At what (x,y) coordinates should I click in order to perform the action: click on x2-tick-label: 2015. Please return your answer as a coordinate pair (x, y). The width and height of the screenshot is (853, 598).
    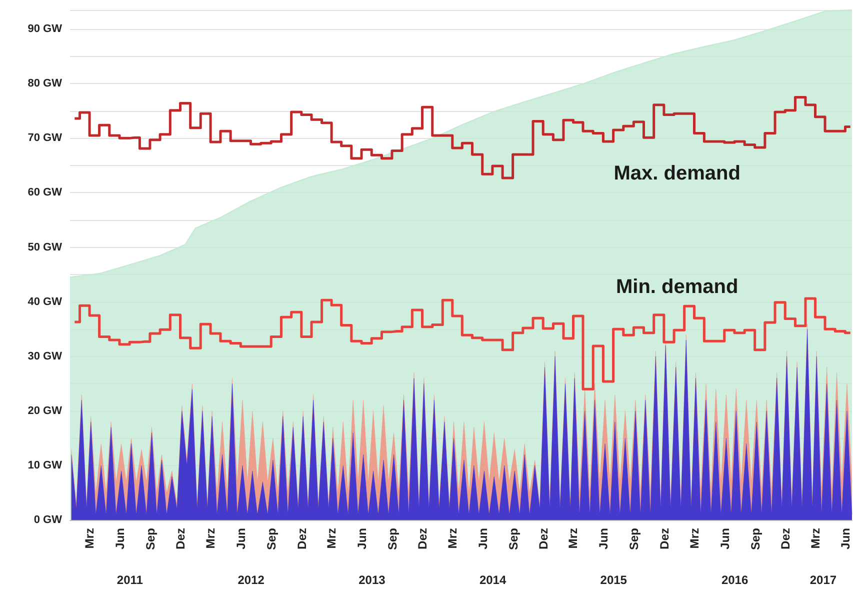
    Looking at the image, I should click on (614, 580).